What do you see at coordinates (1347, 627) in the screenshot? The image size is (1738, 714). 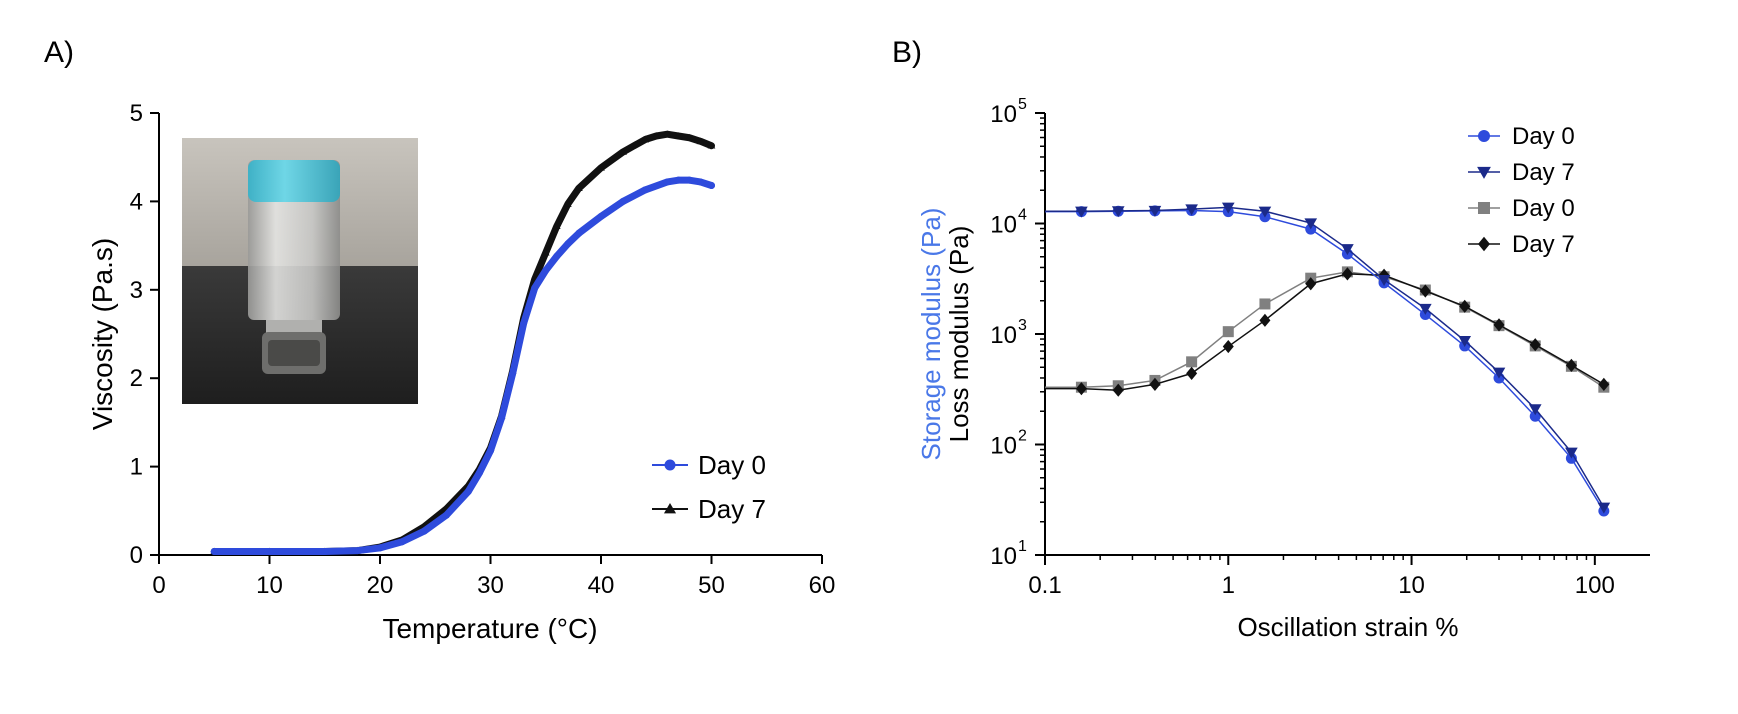 I see `chart-b-xlabel: Oscillation strain %` at bounding box center [1347, 627].